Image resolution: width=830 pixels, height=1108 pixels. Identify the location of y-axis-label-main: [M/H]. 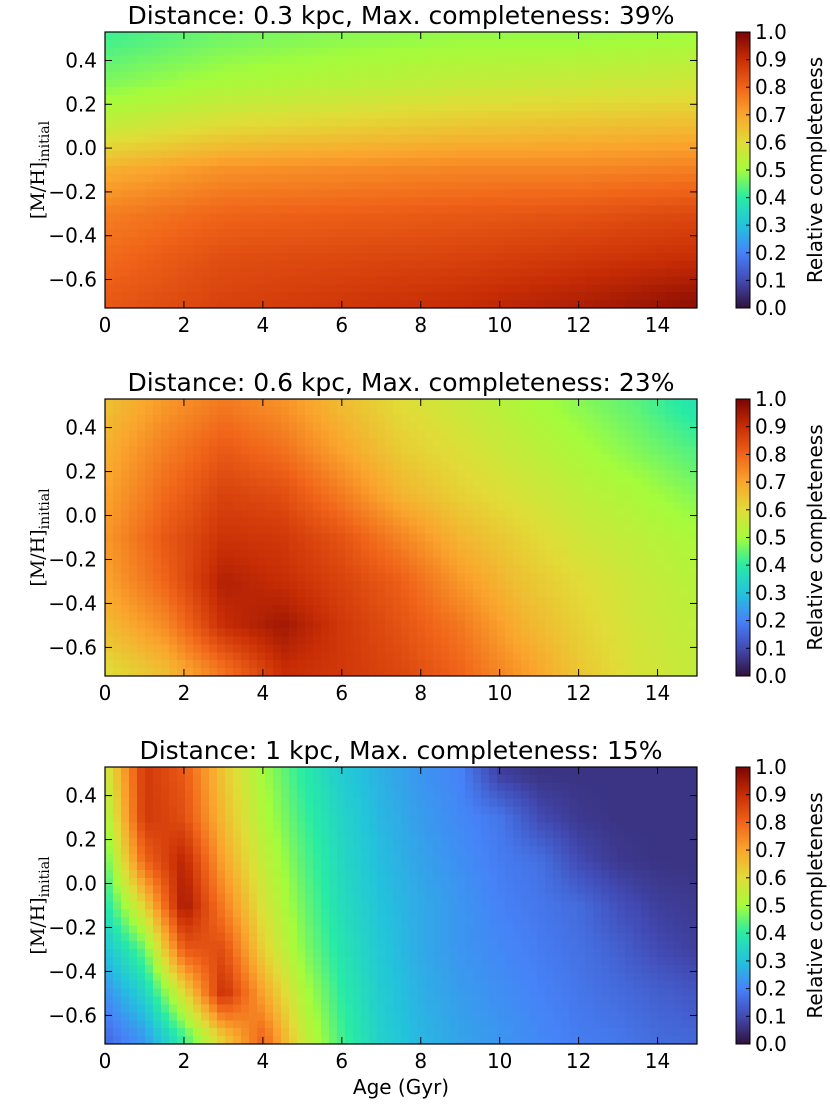
(38, 190).